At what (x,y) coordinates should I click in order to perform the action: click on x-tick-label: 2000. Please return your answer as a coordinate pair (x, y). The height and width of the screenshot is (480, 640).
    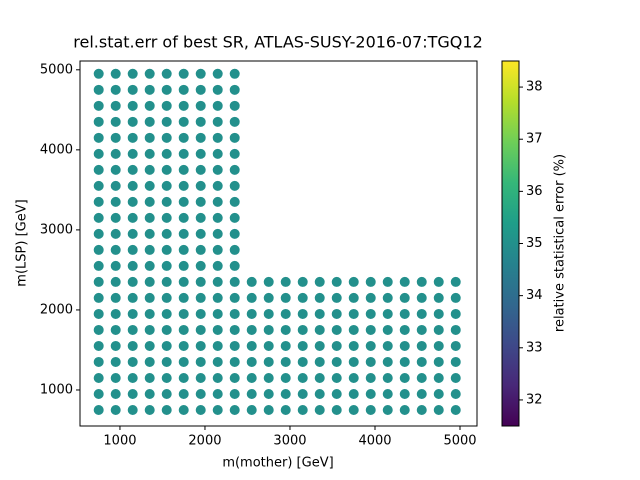
    Looking at the image, I should click on (204, 441).